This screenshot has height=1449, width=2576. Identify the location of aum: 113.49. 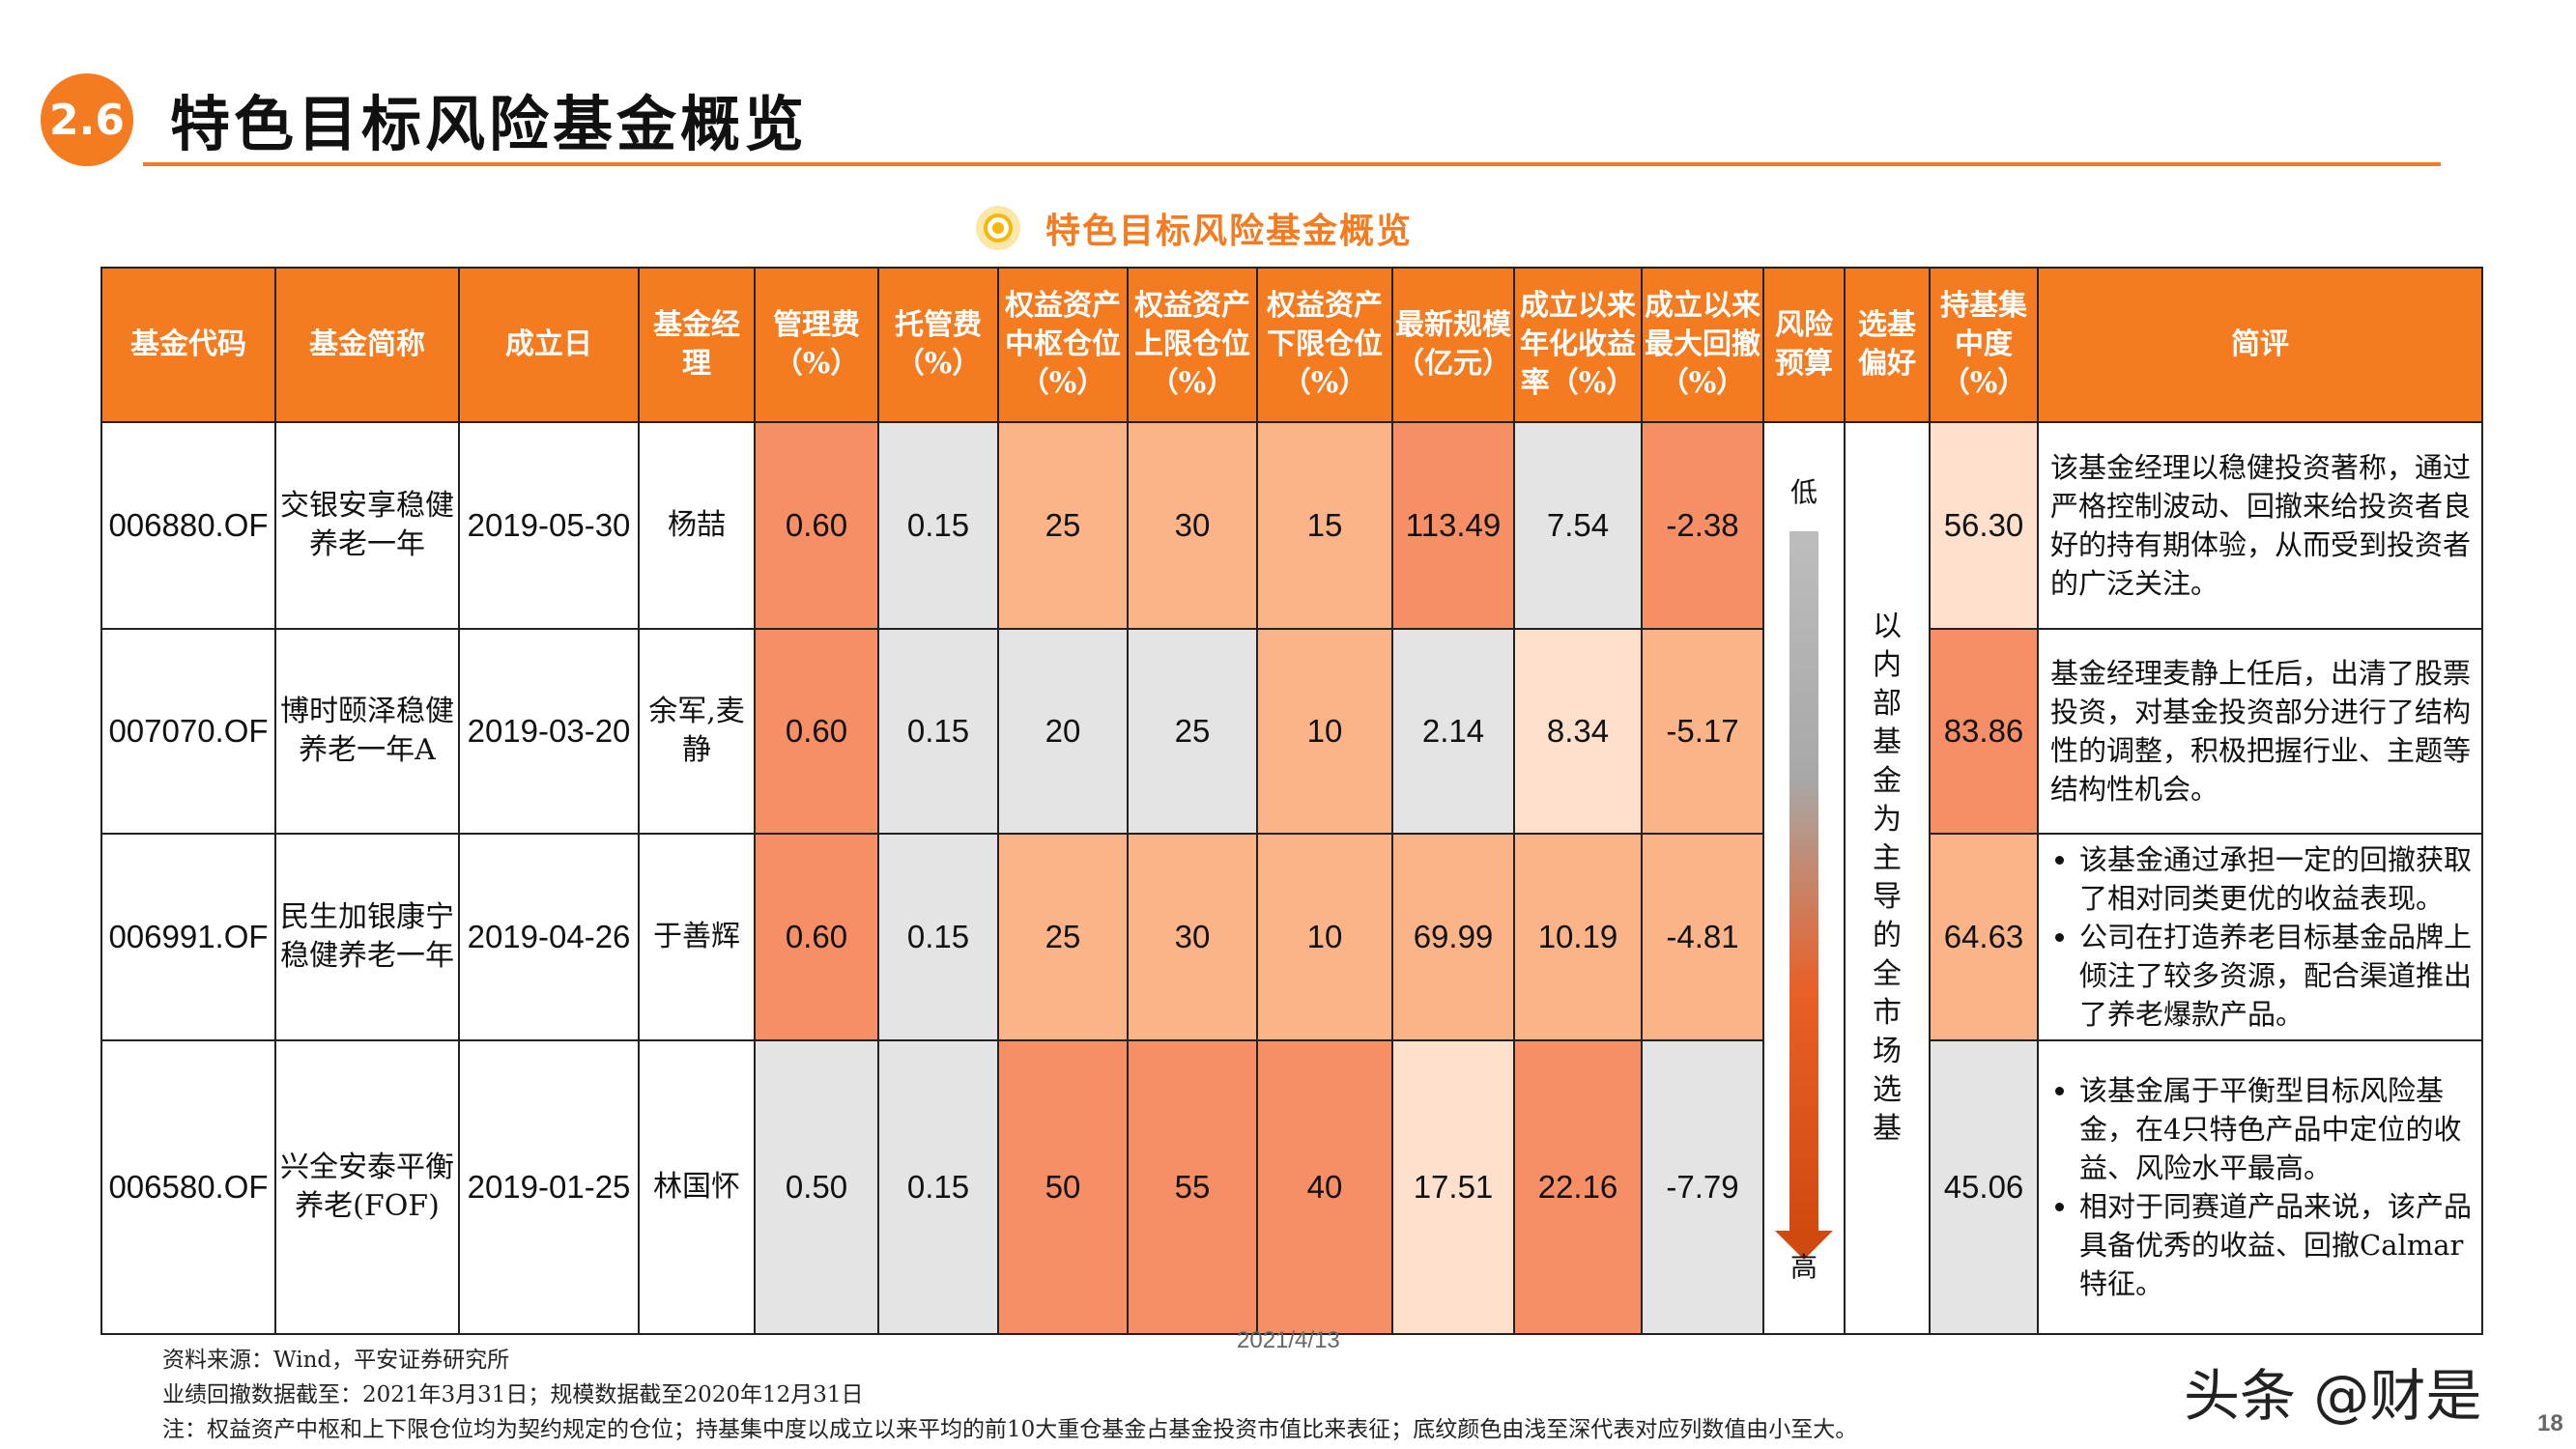
(1453, 525).